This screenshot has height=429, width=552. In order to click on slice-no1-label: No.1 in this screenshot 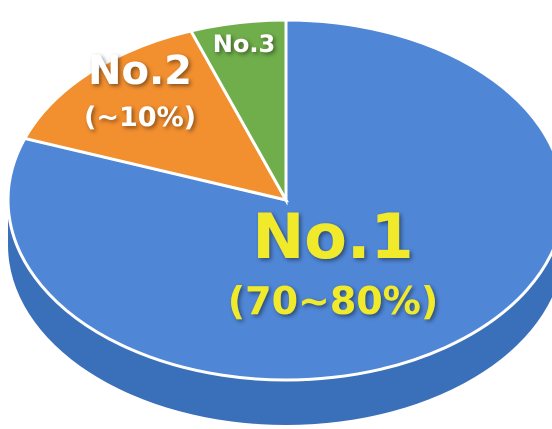, I will do `click(332, 236)`.